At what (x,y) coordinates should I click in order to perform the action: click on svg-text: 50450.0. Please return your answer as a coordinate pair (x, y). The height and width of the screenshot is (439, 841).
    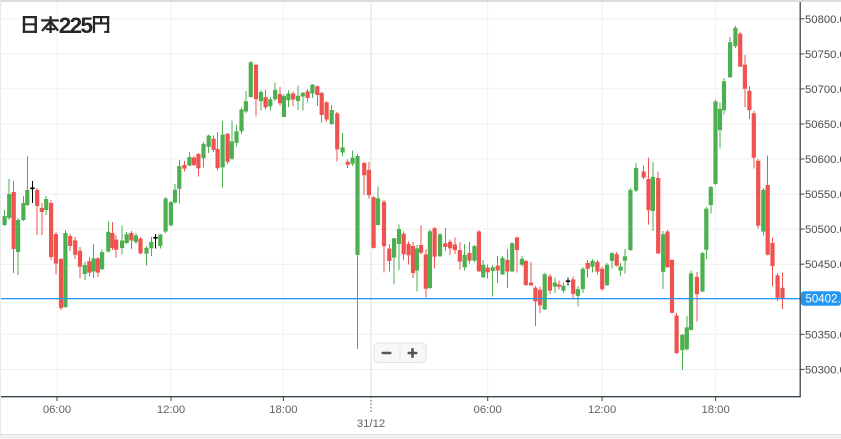
    Looking at the image, I should click on (823, 265).